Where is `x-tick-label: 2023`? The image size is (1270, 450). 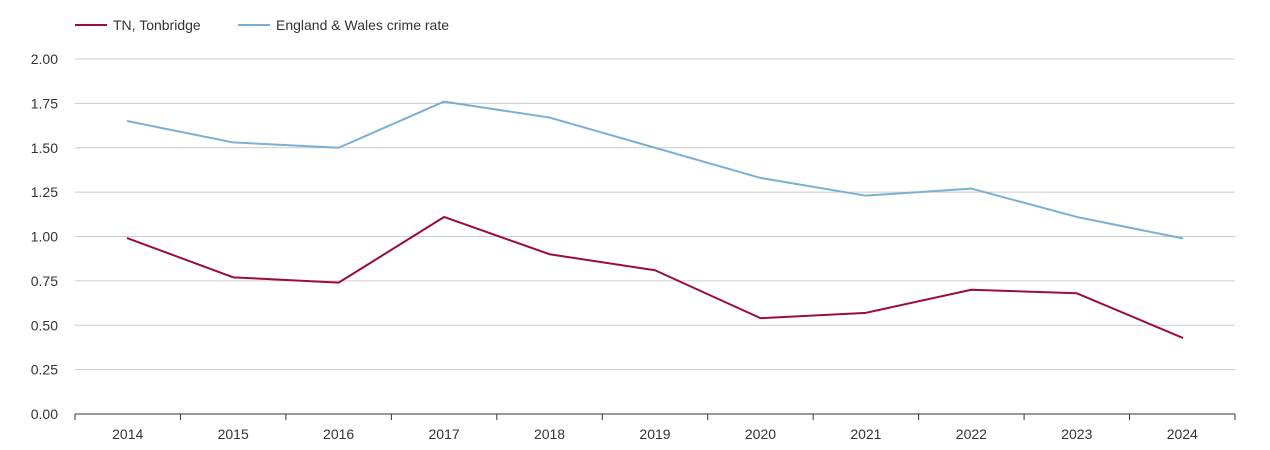 x-tick-label: 2023 is located at coordinates (1076, 434).